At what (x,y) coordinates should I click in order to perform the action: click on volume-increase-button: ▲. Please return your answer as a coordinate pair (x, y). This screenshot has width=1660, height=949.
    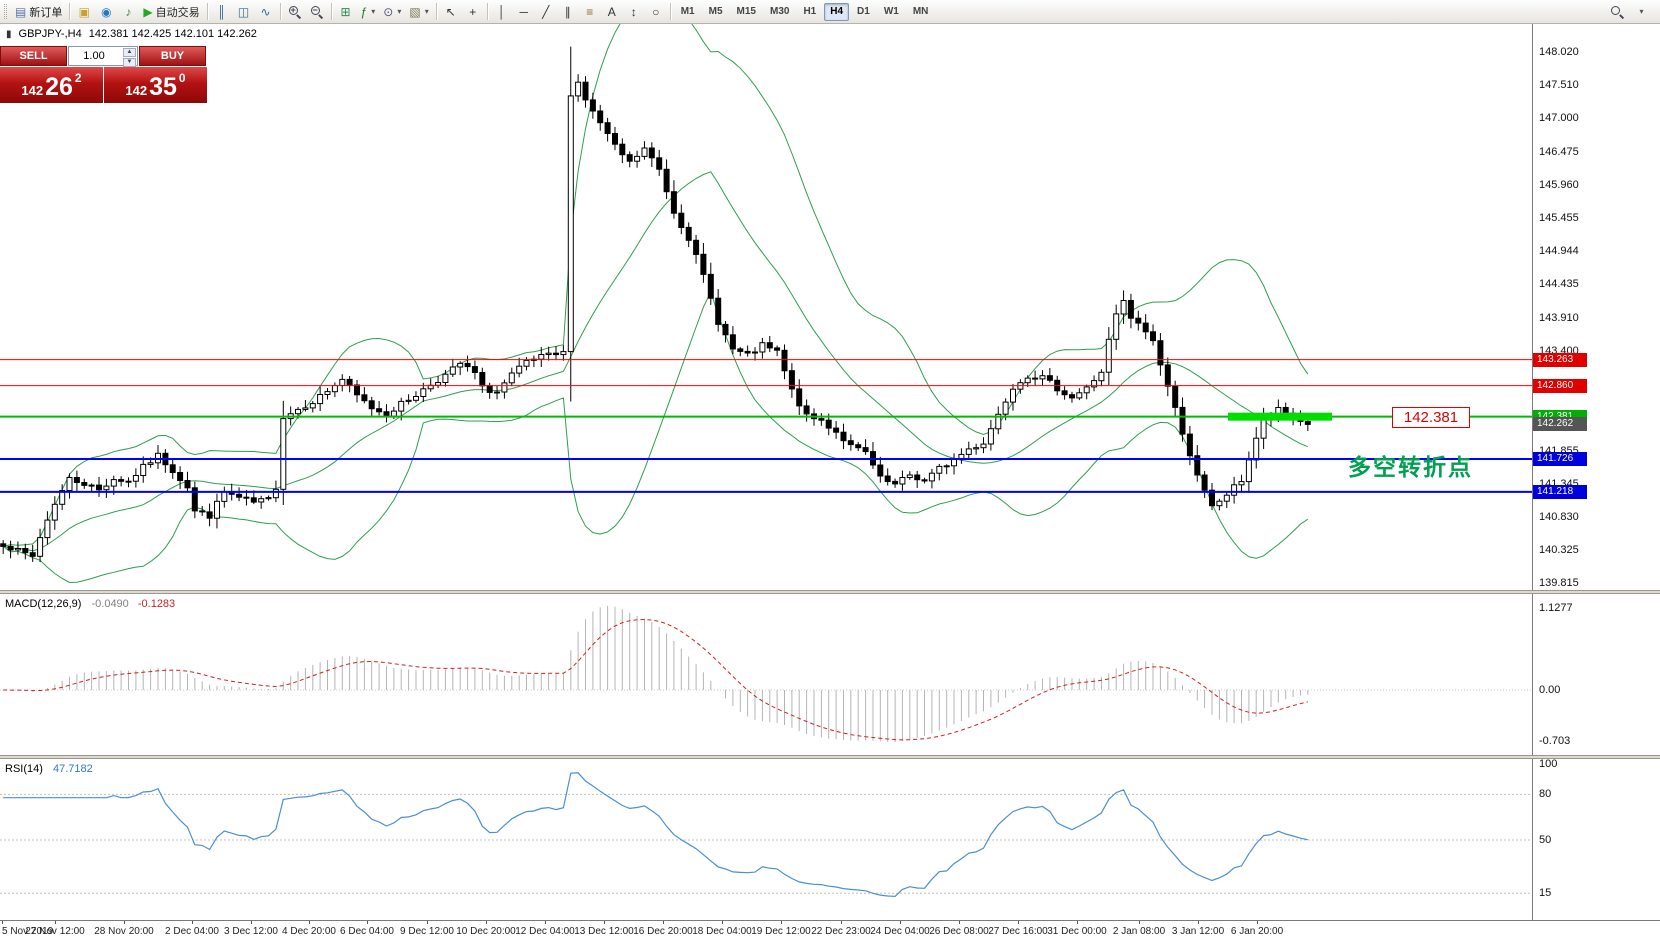
    Looking at the image, I should click on (129, 52).